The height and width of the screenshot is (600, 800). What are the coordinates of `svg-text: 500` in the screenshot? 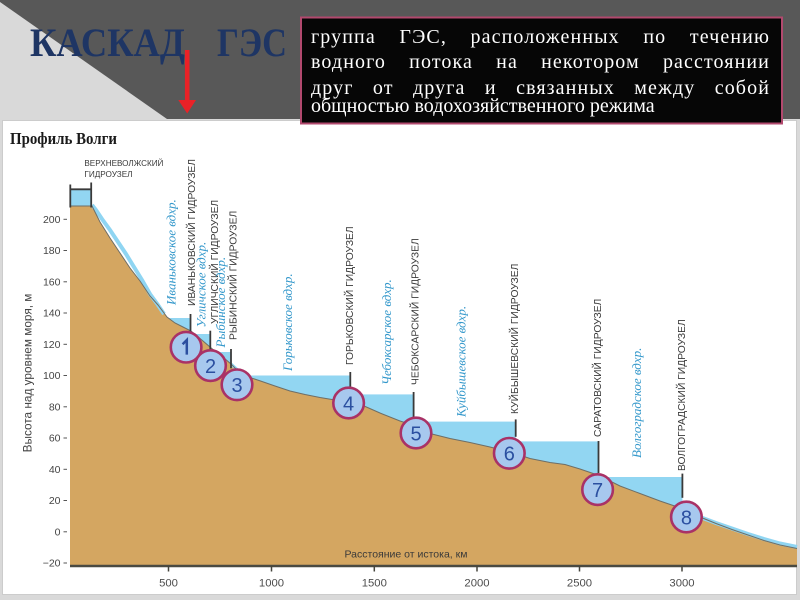 It's located at (168, 584).